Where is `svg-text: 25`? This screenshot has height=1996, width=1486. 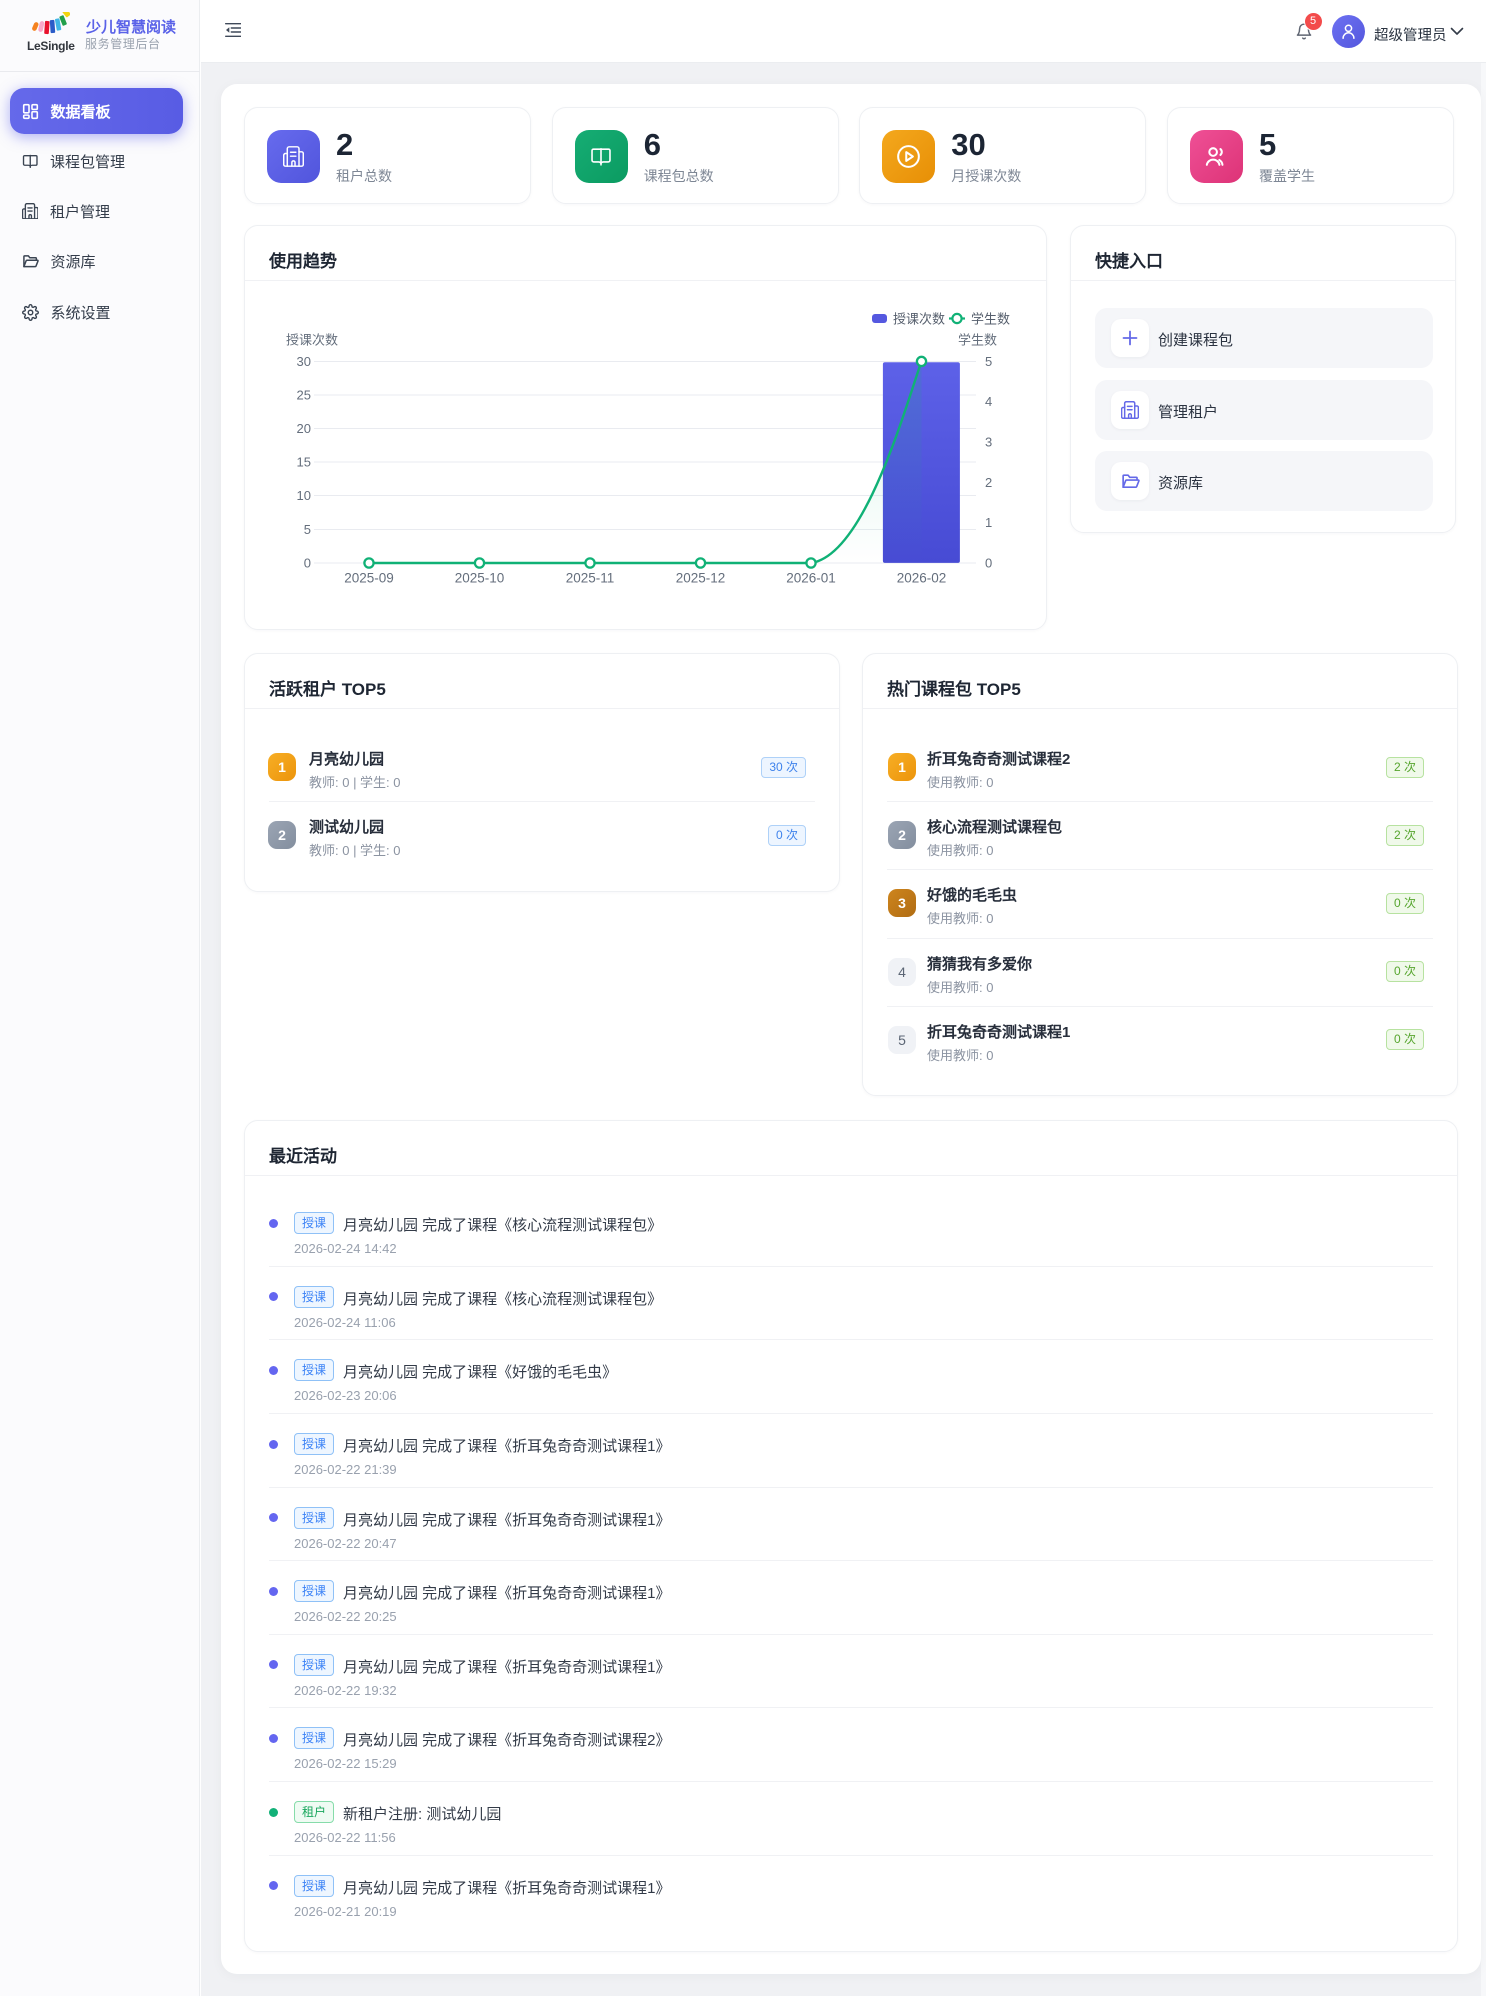
svg-text: 25 is located at coordinates (304, 395).